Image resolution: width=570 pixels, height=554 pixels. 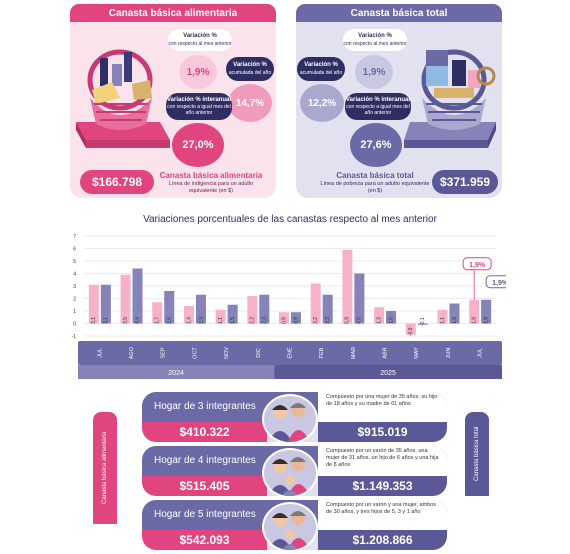 What do you see at coordinates (399, 13) in the screenshot?
I see `total-header: Canasta básica total` at bounding box center [399, 13].